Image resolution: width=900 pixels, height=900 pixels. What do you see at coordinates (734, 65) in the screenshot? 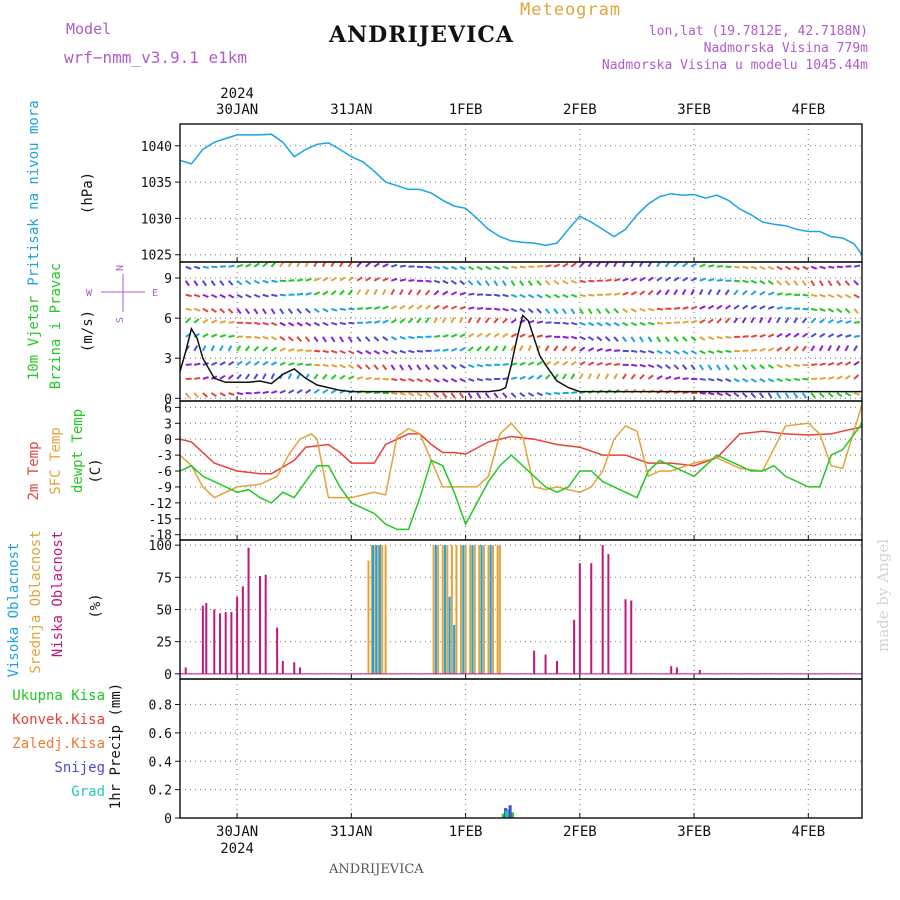
I see `model-elevation-label: Nadmorska Visina u modelu 1045.44m` at bounding box center [734, 65].